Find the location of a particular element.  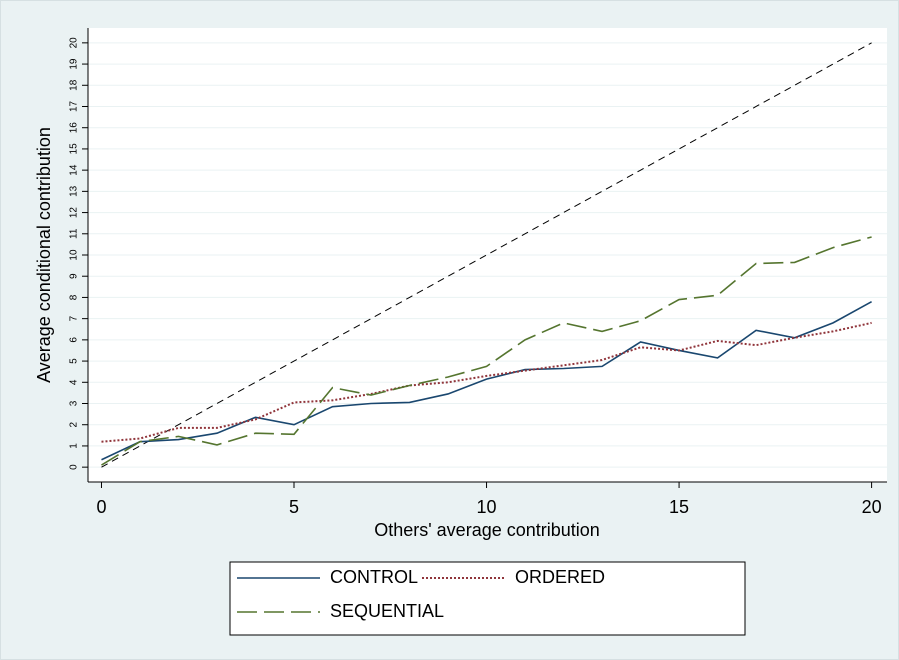

x-tick-label: 0 is located at coordinates (101, 507).